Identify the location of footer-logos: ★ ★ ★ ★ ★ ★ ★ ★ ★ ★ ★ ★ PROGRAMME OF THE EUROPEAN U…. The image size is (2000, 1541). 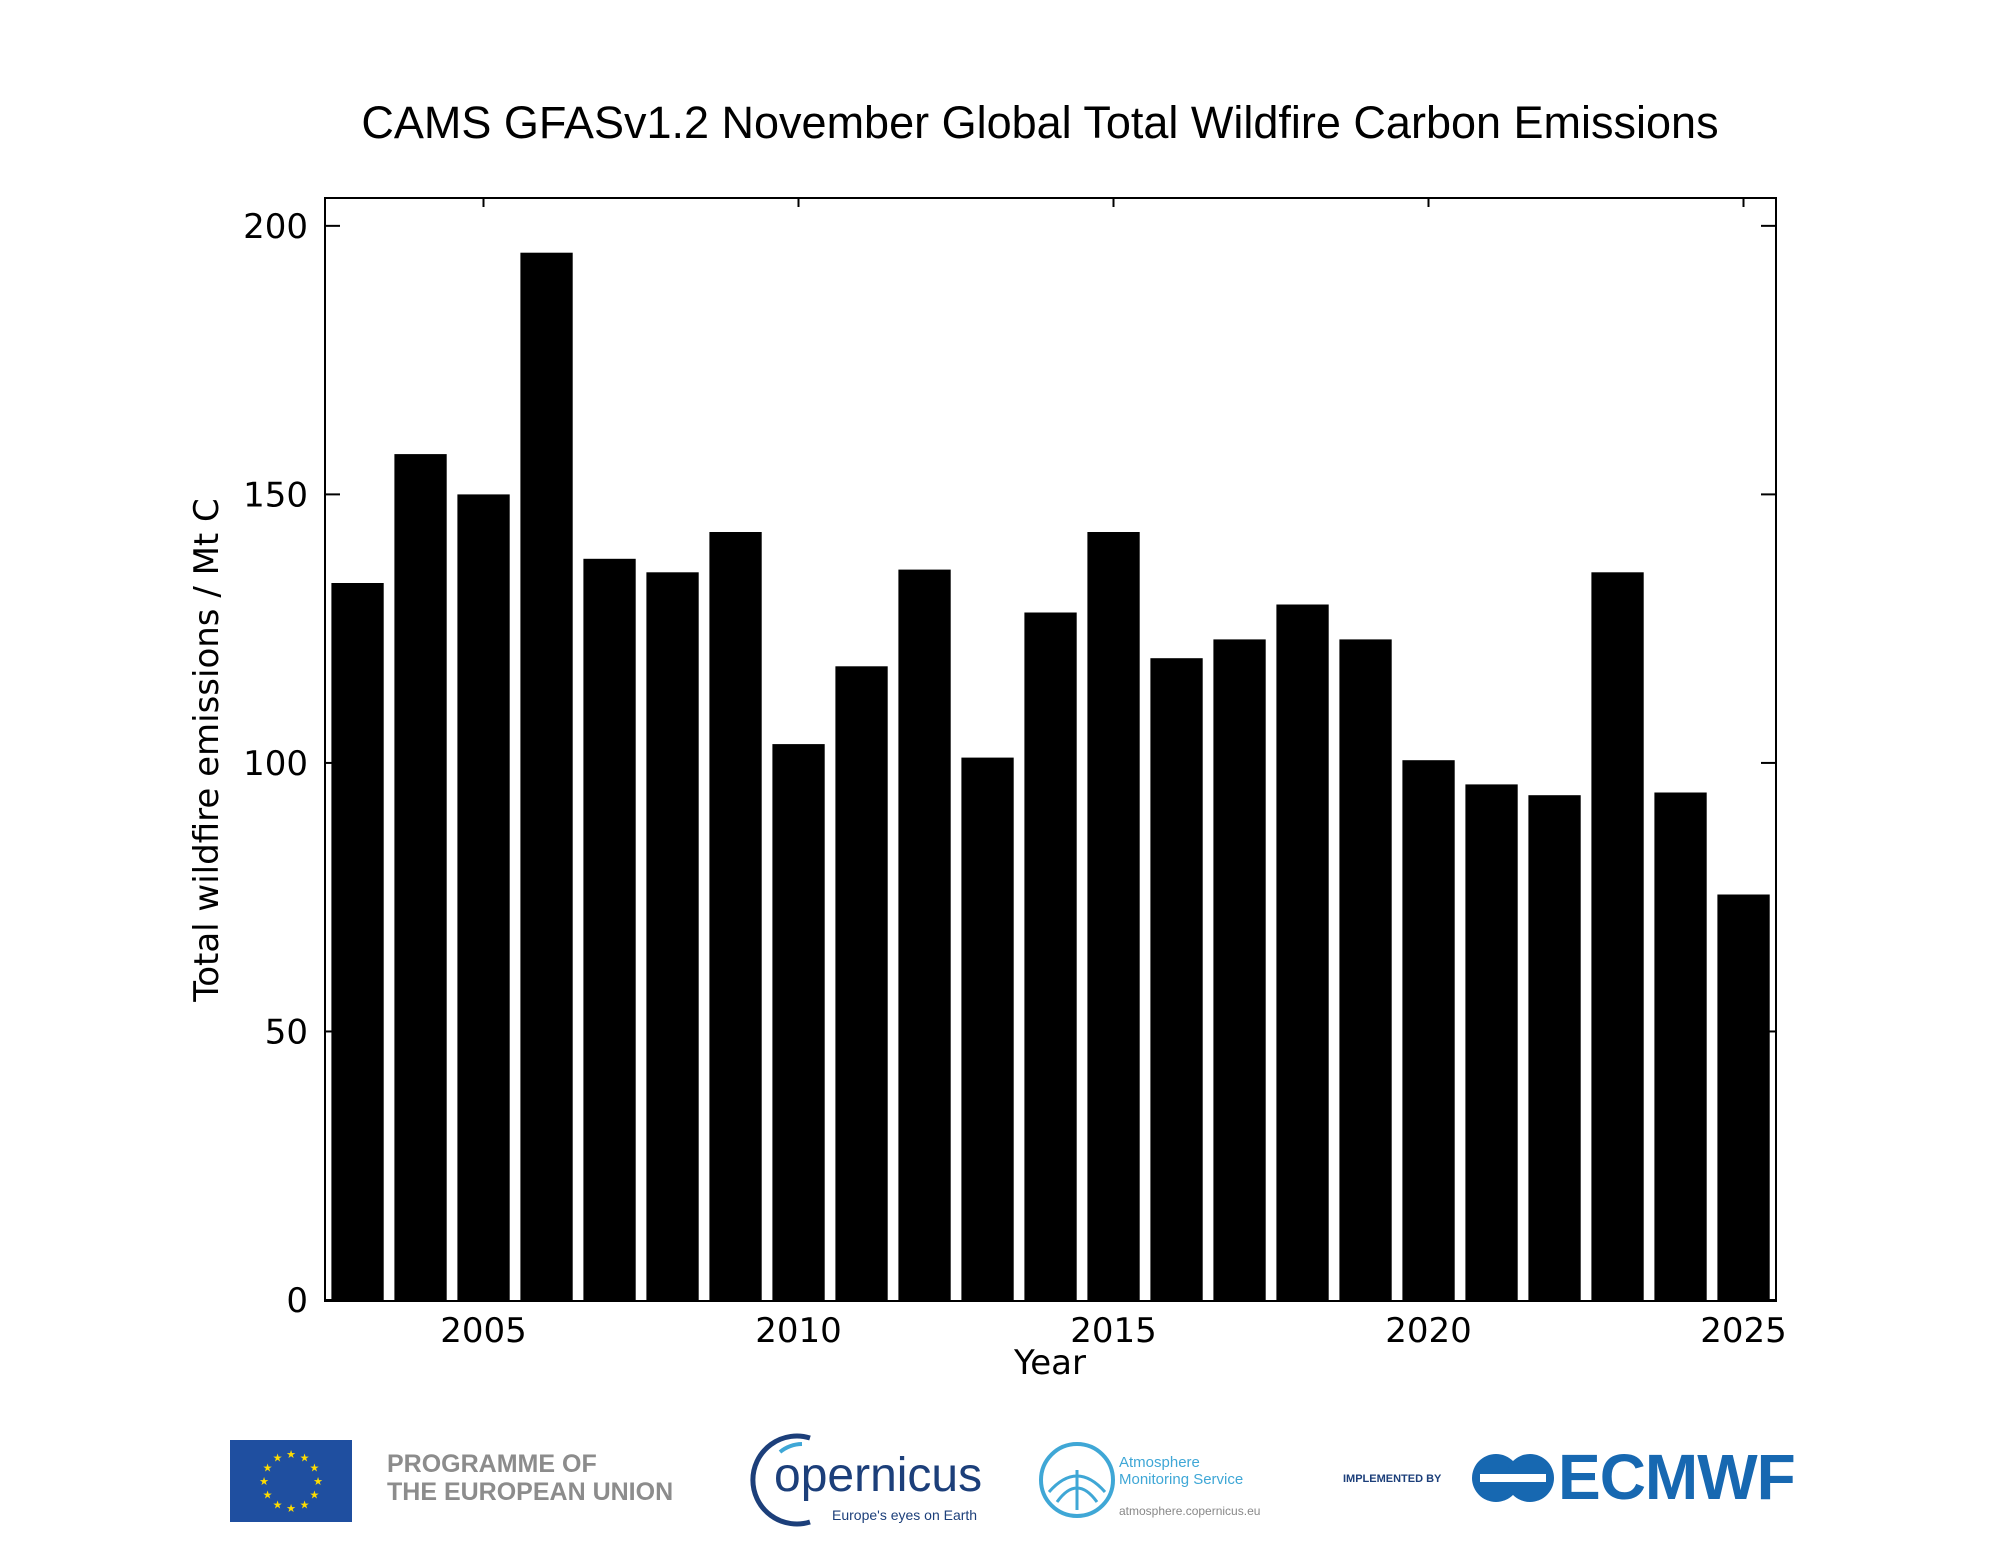
(1000, 1480).